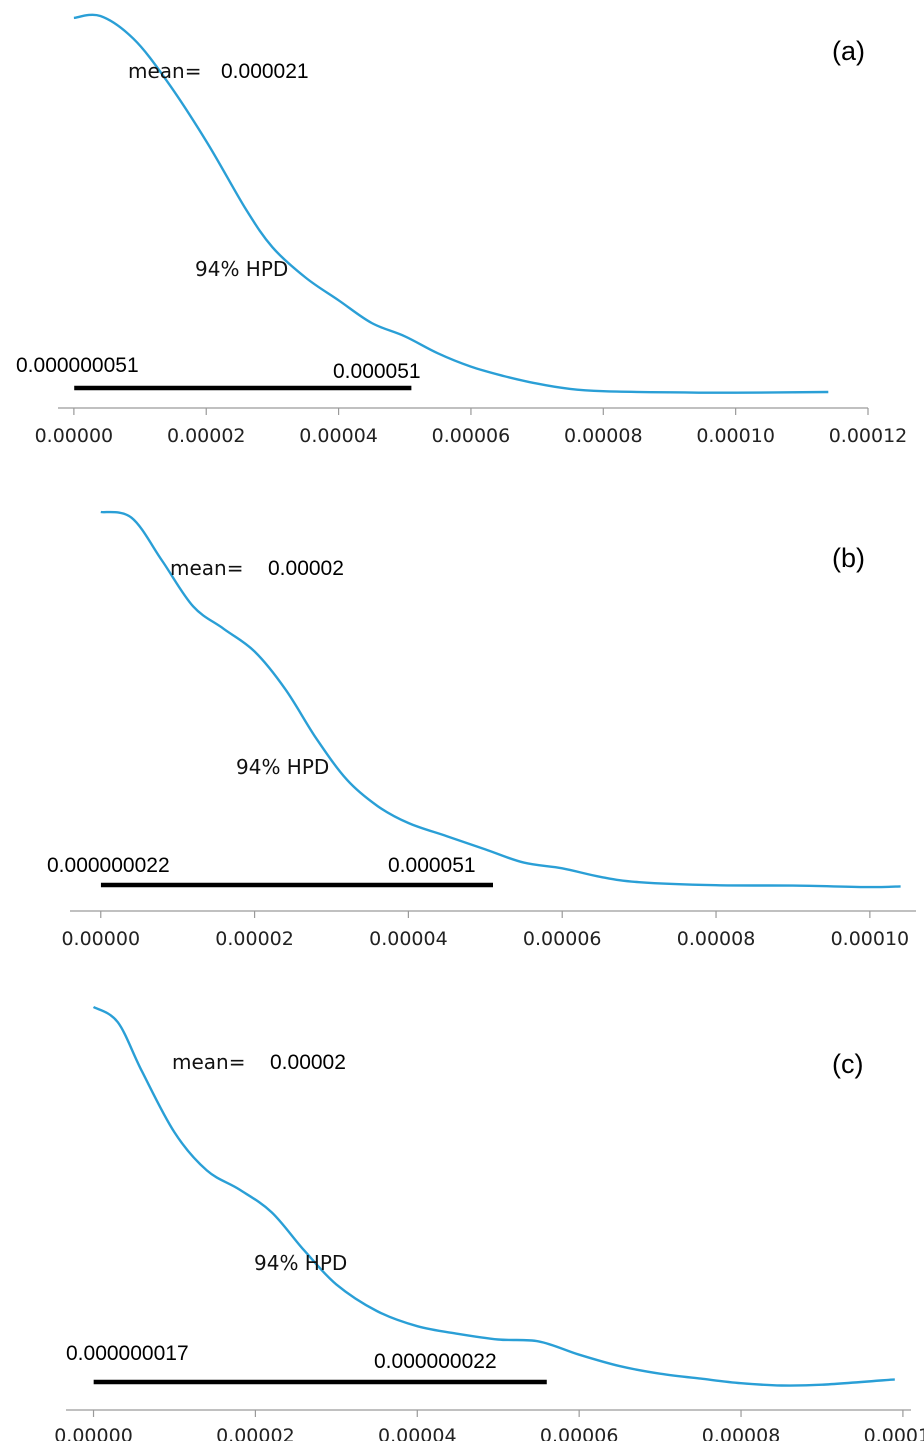 This screenshot has height=1441, width=924. I want to click on mean-value: 0.000021, so click(265, 71).